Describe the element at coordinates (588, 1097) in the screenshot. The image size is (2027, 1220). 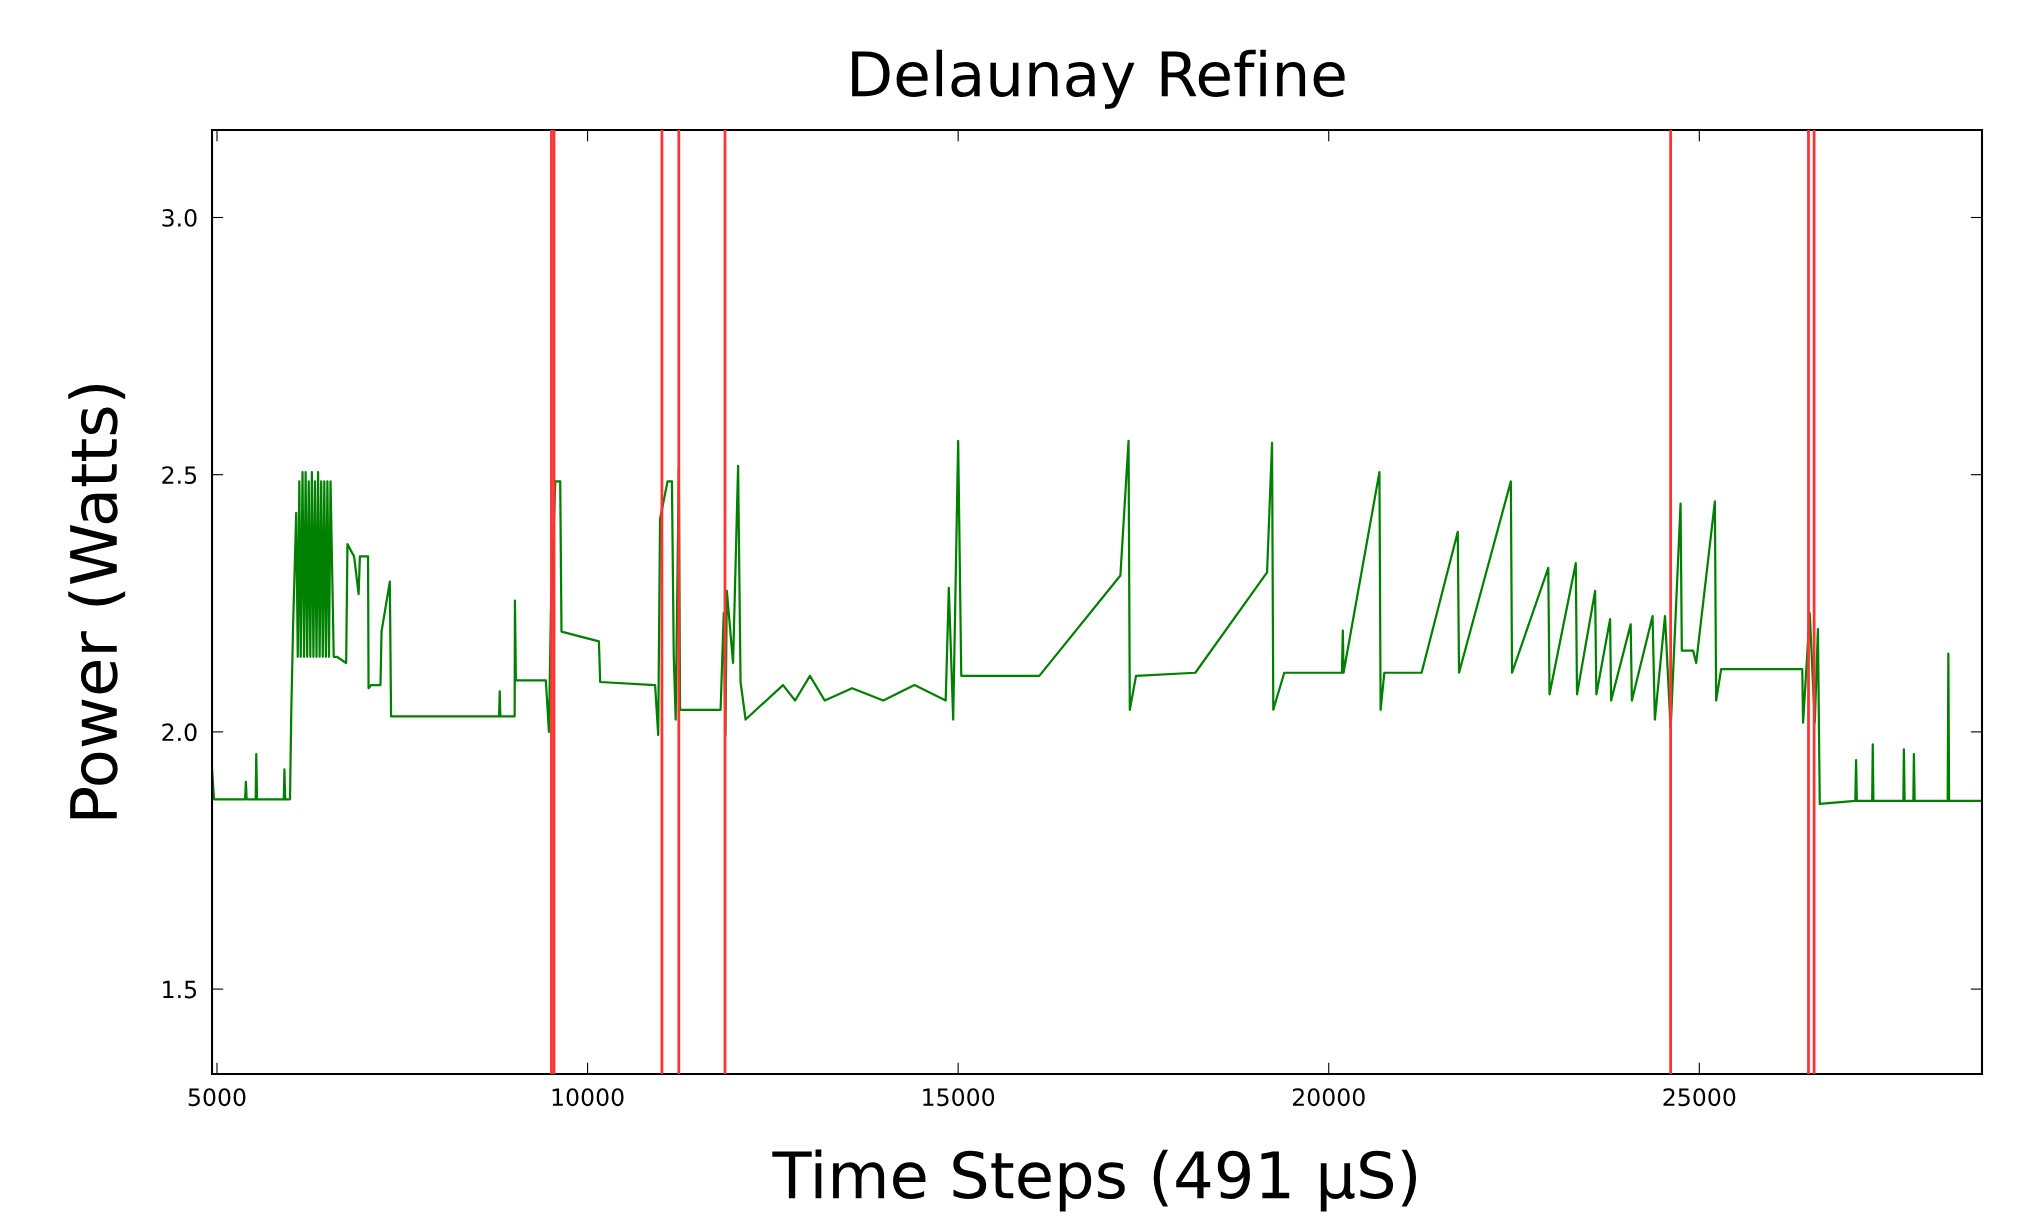
I see `x-tick-label: 10000` at that location.